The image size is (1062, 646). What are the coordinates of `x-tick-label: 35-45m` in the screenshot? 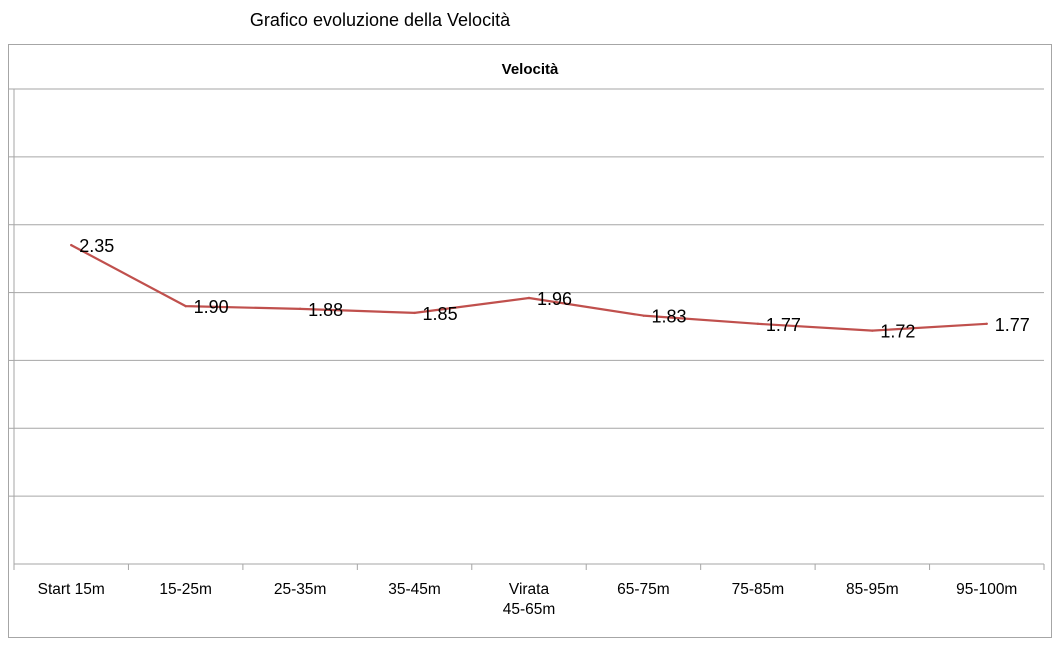 It's located at (414, 589).